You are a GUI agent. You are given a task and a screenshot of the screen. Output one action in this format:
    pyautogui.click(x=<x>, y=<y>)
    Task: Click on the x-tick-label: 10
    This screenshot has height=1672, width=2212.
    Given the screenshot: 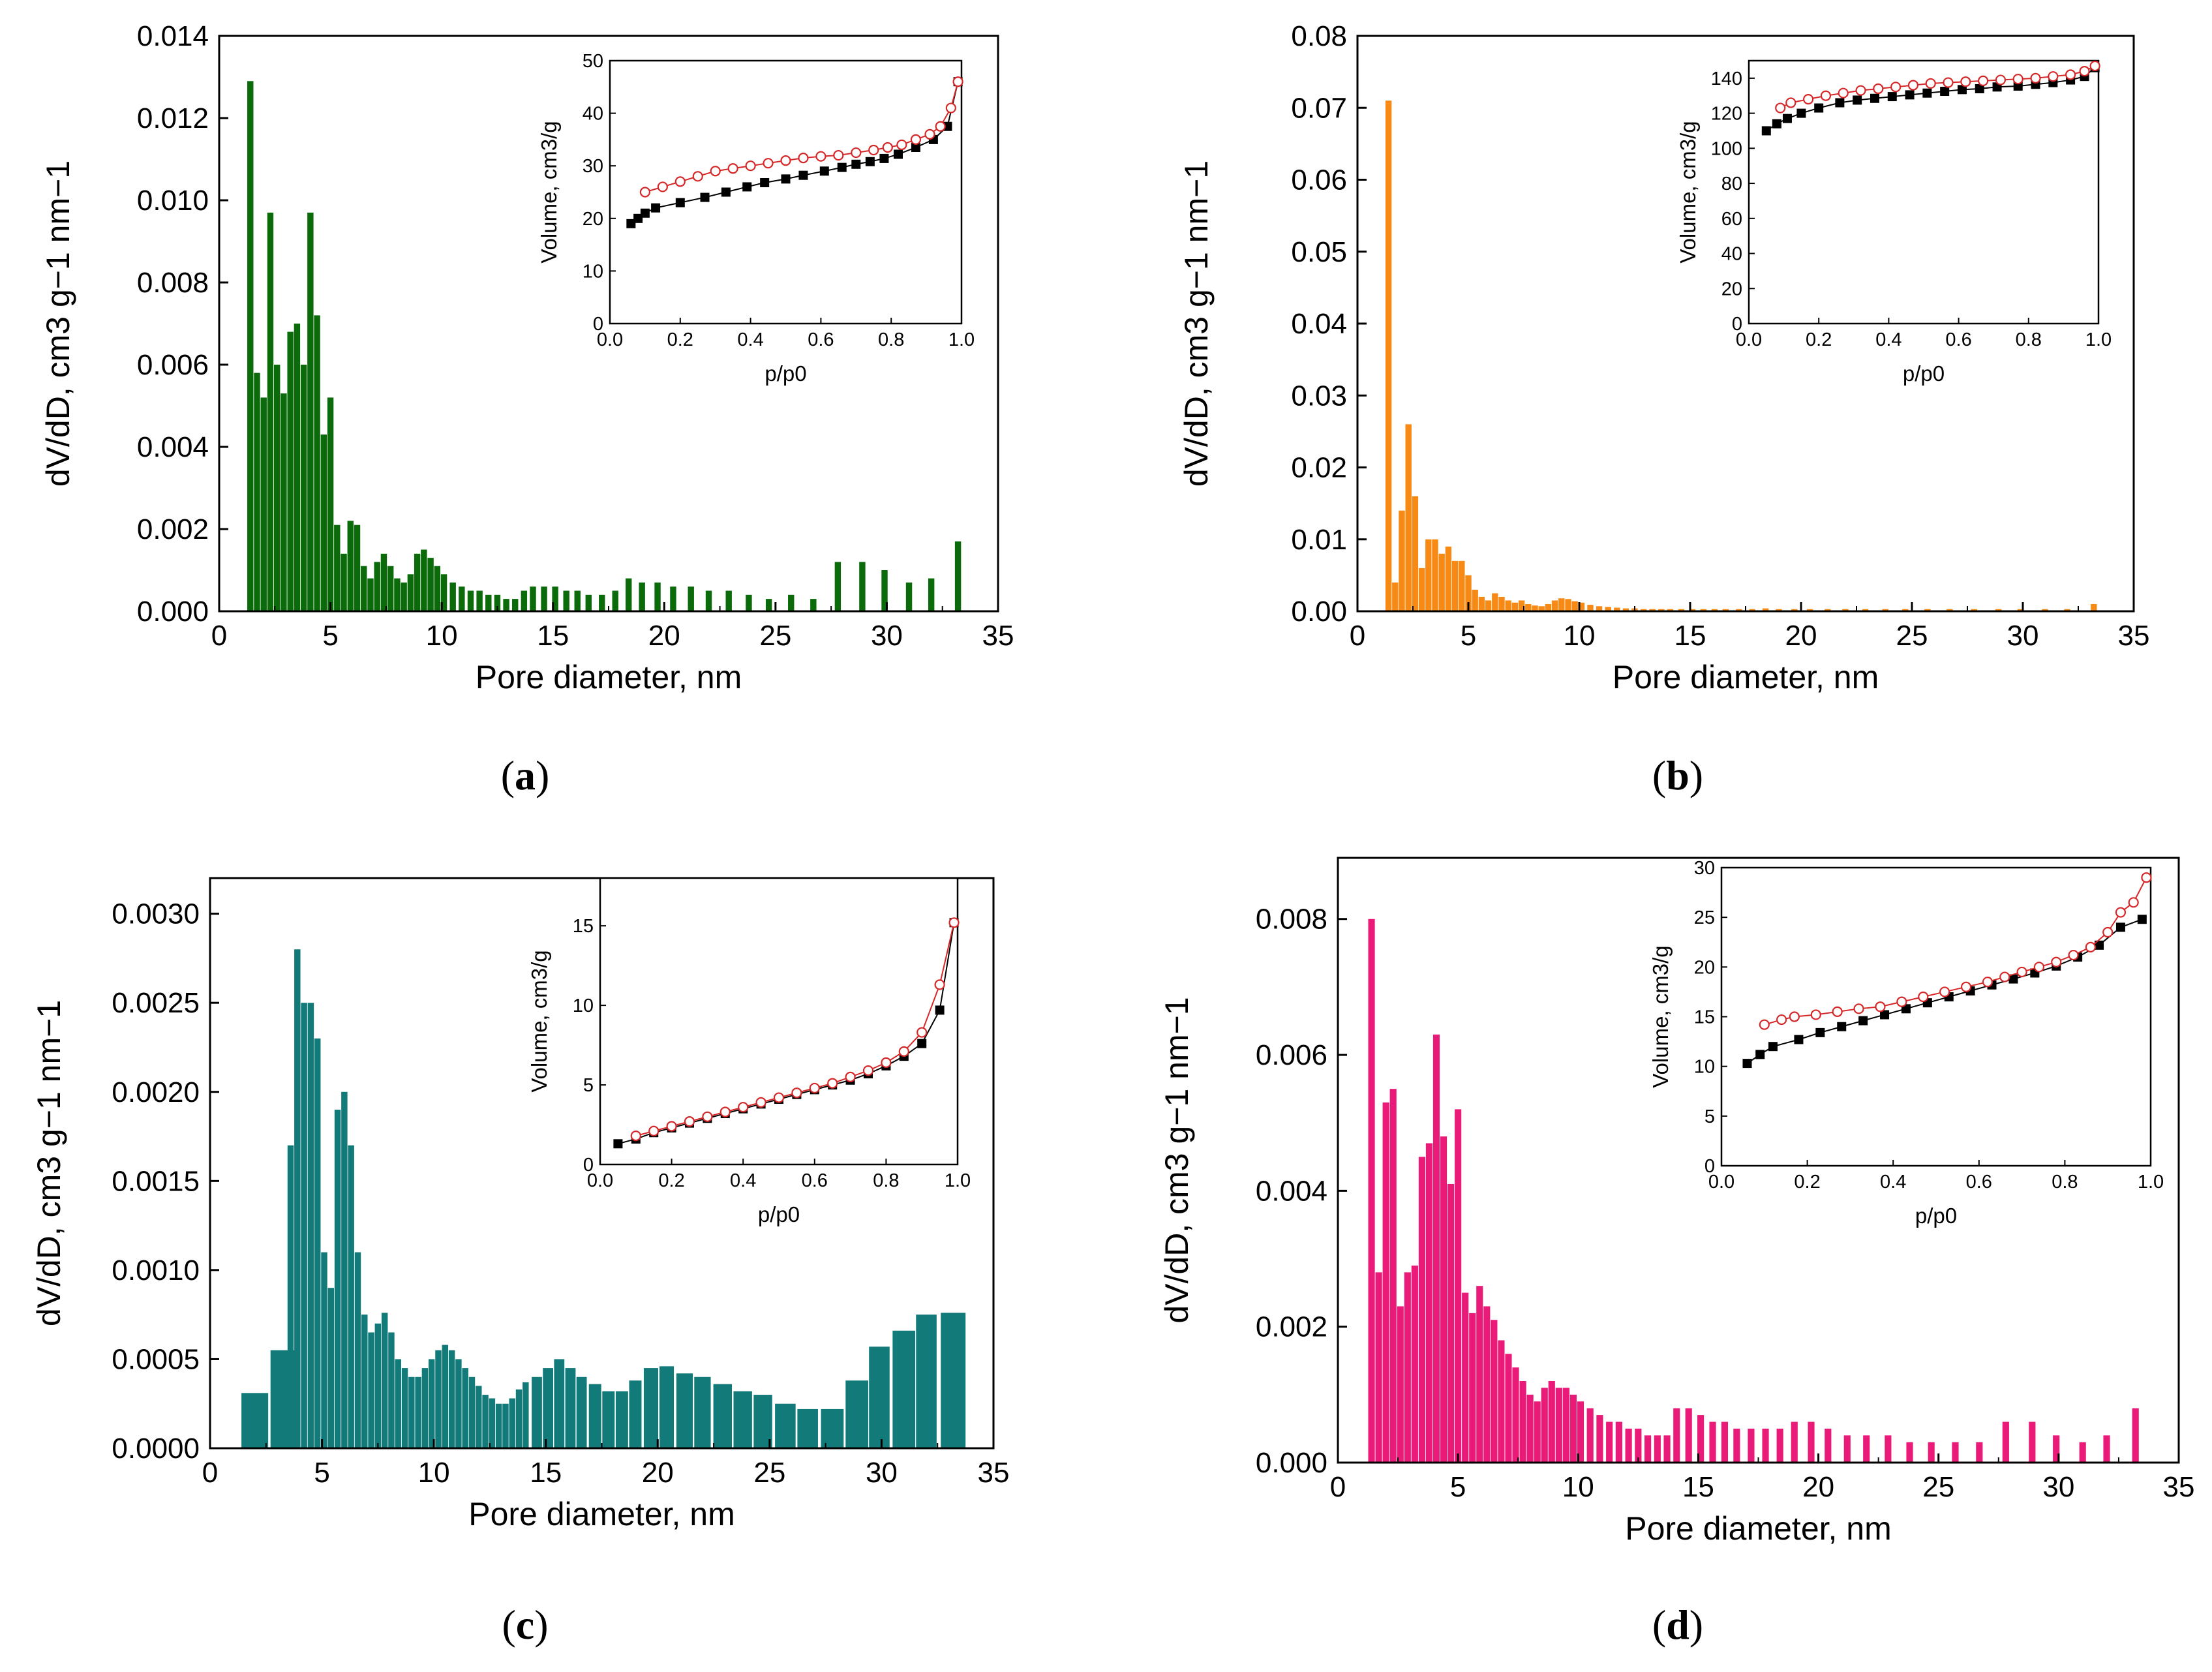 What is the action you would take?
    pyautogui.click(x=434, y=1473)
    